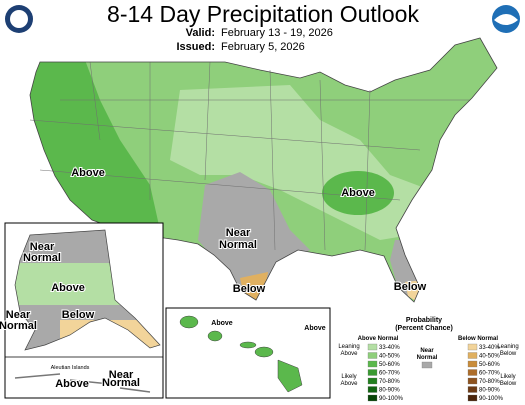  Describe the element at coordinates (263, 47) in the screenshot. I see `issued-date: February 5, 2026` at that location.